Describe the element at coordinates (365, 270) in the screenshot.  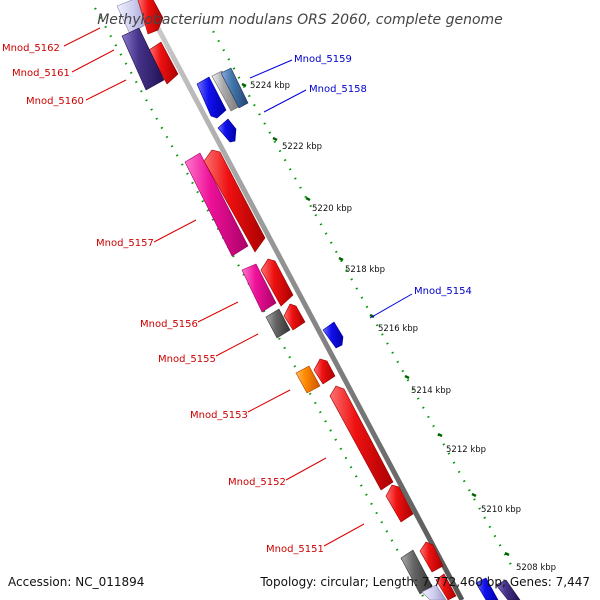
I see `scale-label: 5218 kbp` at that location.